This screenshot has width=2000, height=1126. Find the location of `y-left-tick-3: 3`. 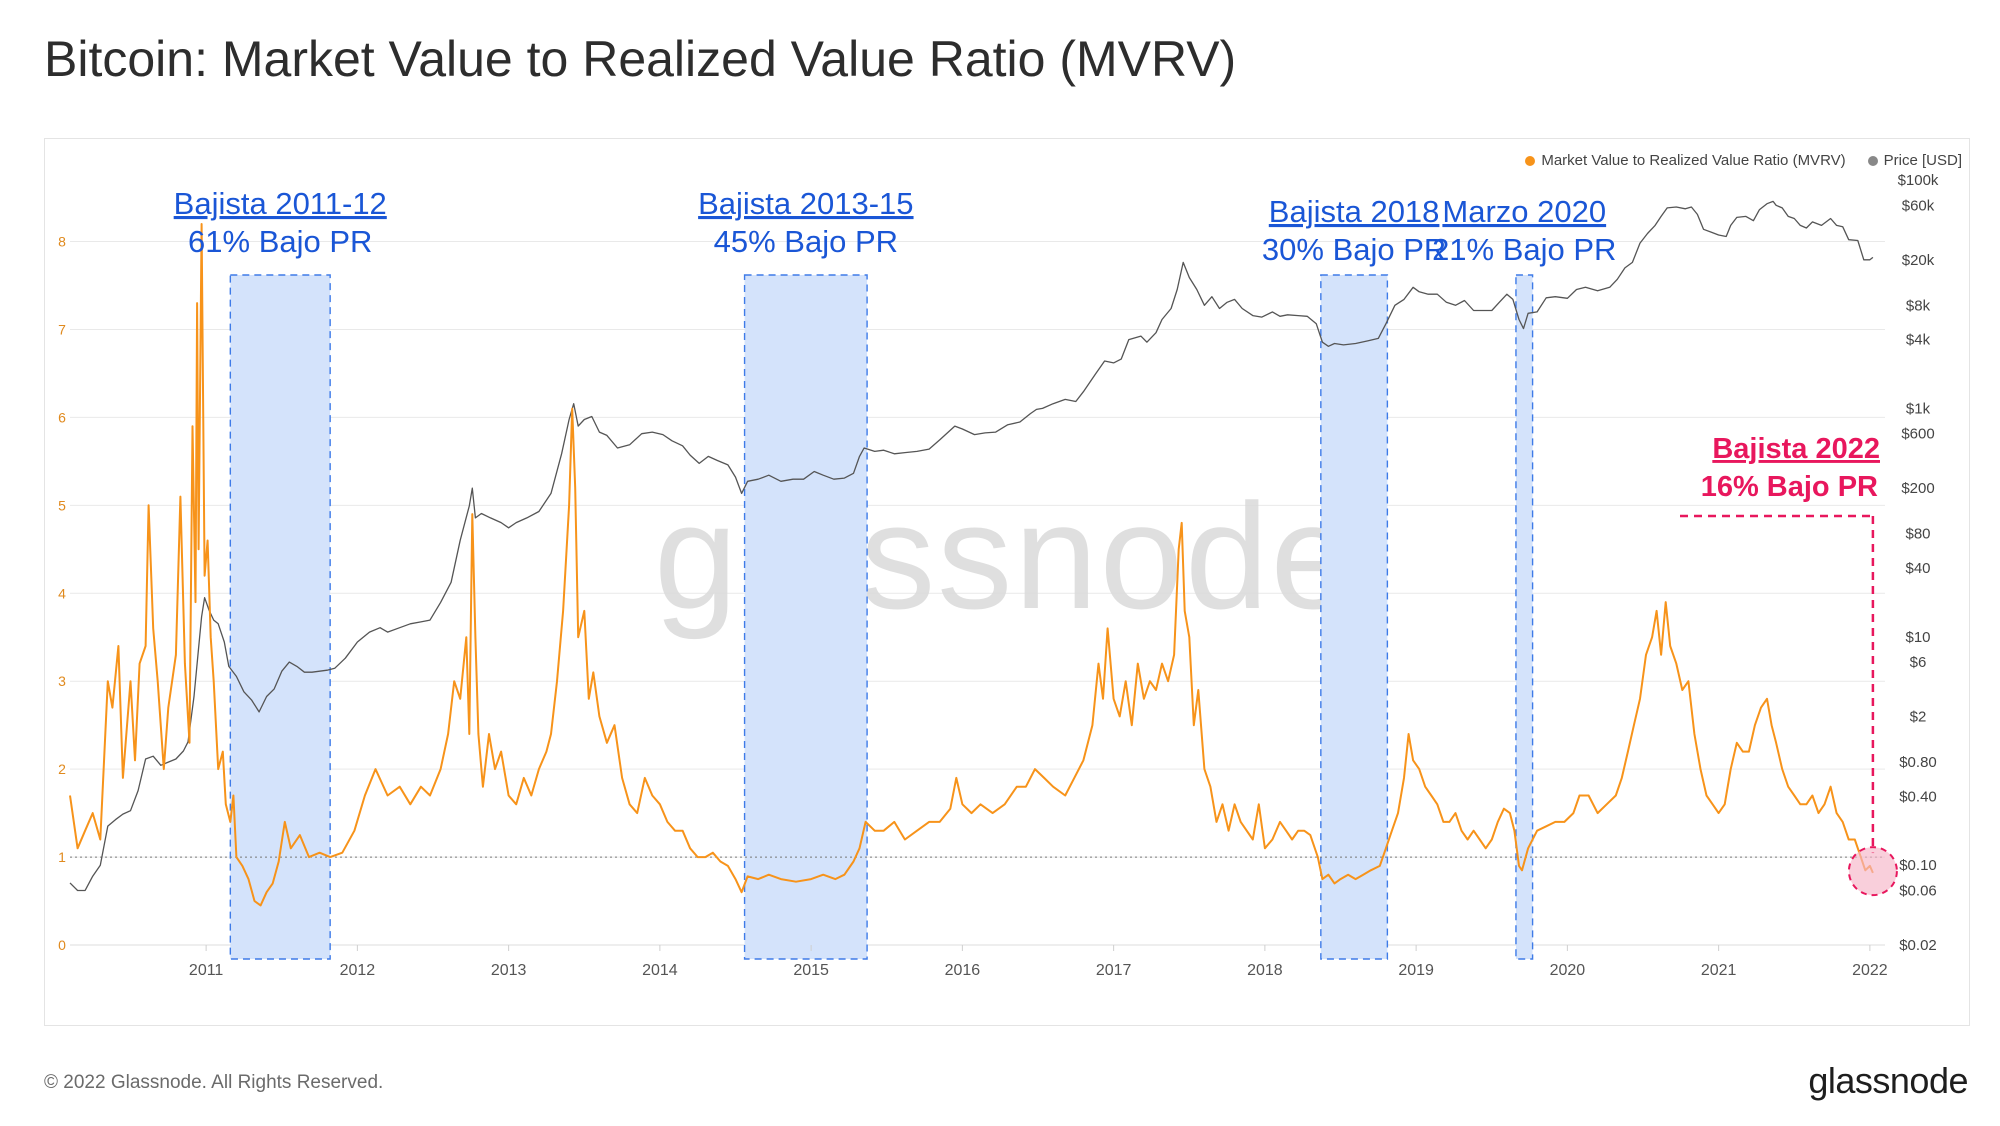

y-left-tick-3: 3 is located at coordinates (62, 681).